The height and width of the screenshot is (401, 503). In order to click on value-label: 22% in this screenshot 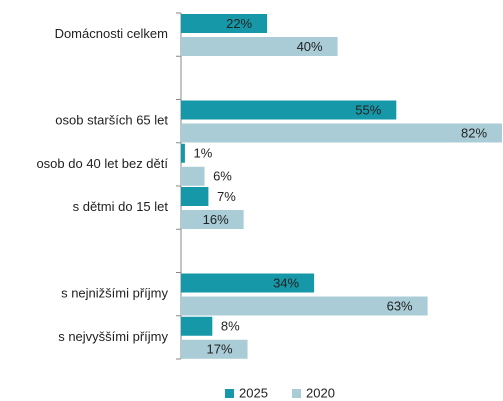, I will do `click(239, 23)`.